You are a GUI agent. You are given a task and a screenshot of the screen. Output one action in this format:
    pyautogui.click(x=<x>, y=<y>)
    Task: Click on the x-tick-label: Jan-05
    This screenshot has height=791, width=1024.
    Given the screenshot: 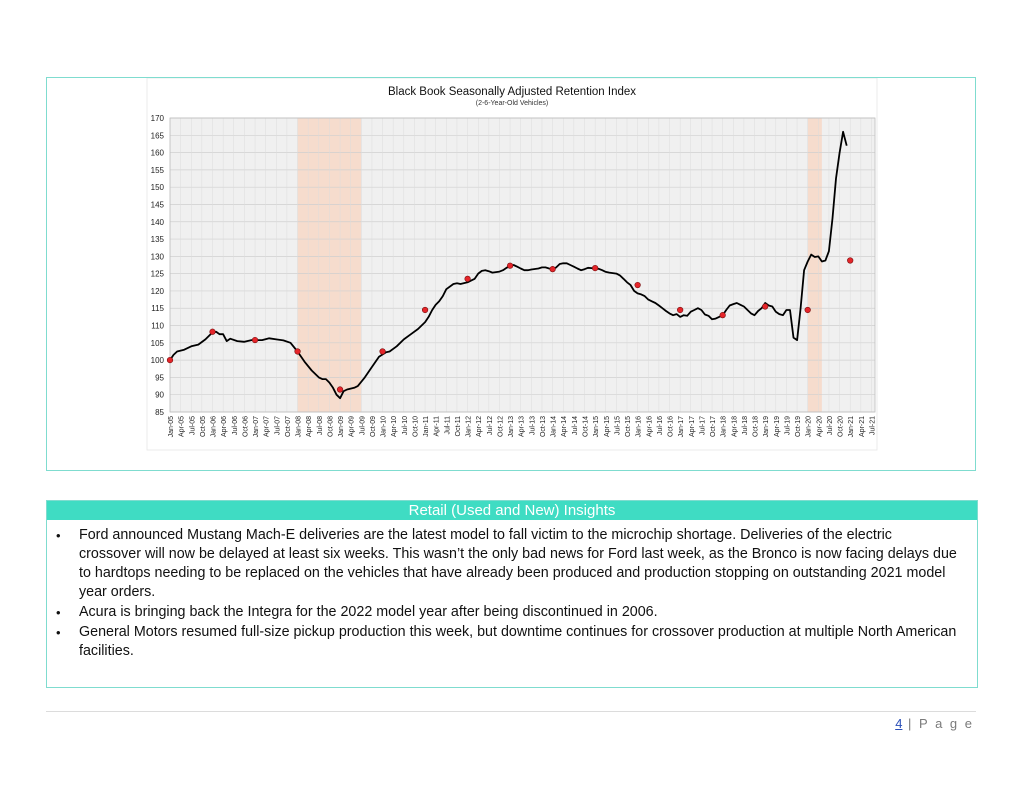 What is the action you would take?
    pyautogui.click(x=171, y=427)
    